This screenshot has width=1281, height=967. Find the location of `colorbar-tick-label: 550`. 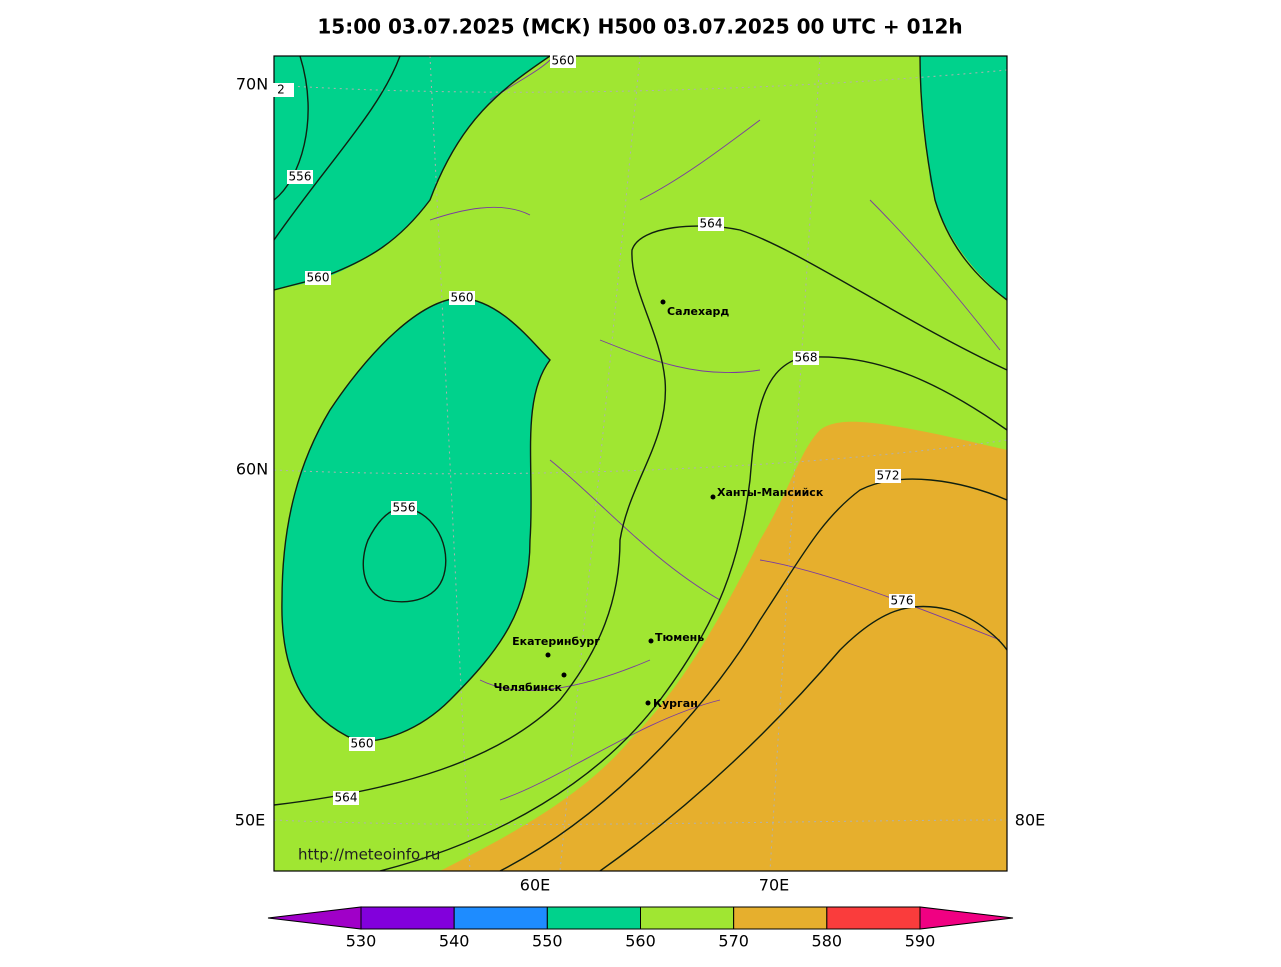

colorbar-tick-label: 550 is located at coordinates (547, 941).